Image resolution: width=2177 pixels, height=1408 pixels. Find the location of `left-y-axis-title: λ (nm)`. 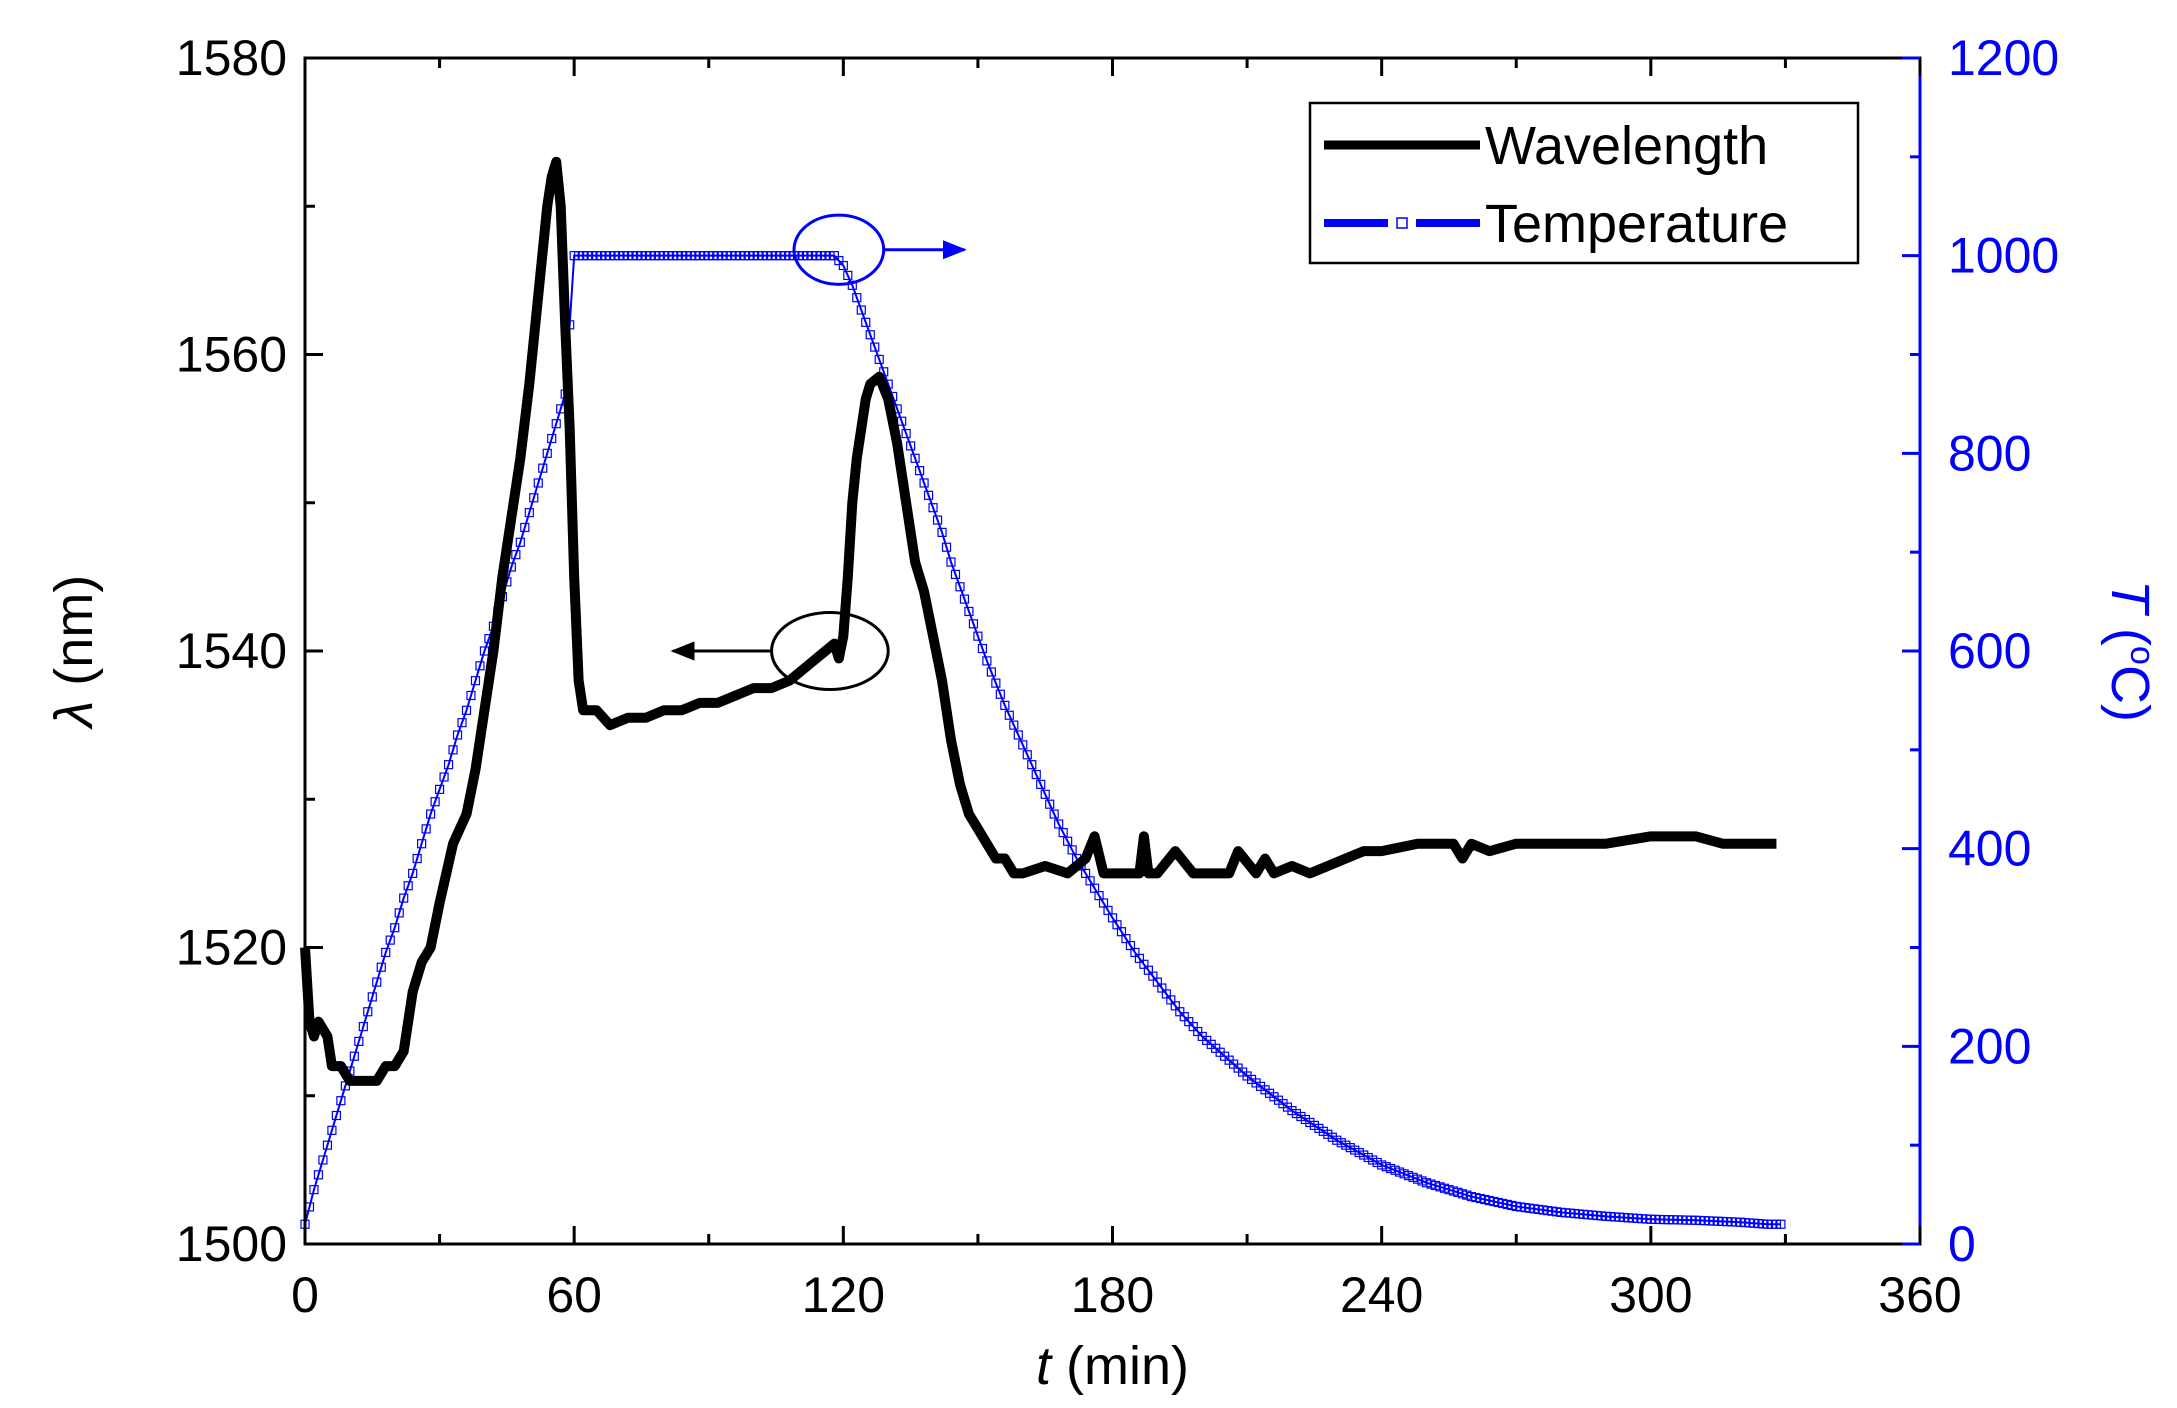

left-y-axis-title: λ (nm) is located at coordinates (74, 653).